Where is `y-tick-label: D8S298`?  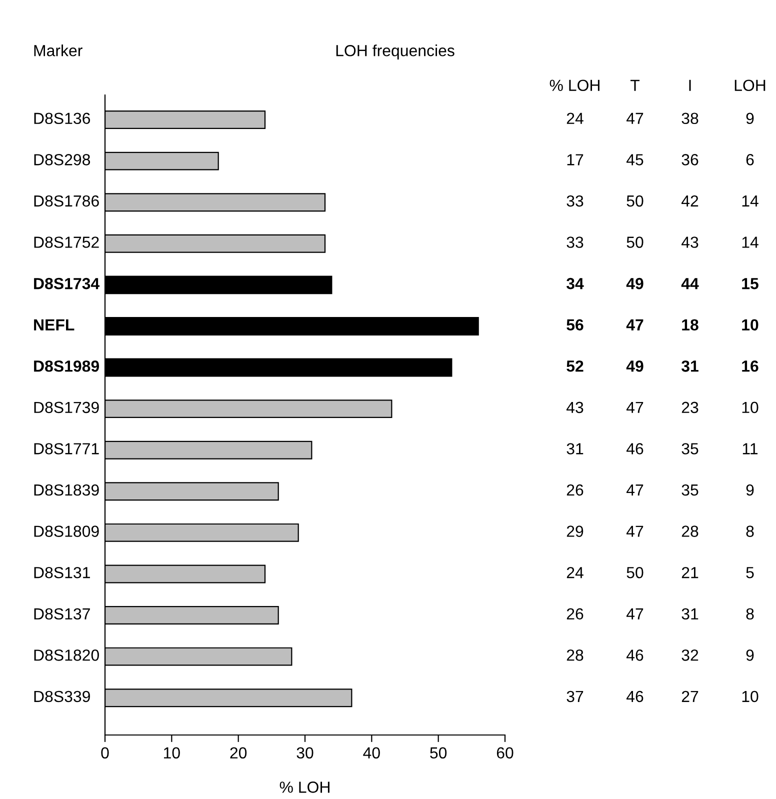 y-tick-label: D8S298 is located at coordinates (62, 160).